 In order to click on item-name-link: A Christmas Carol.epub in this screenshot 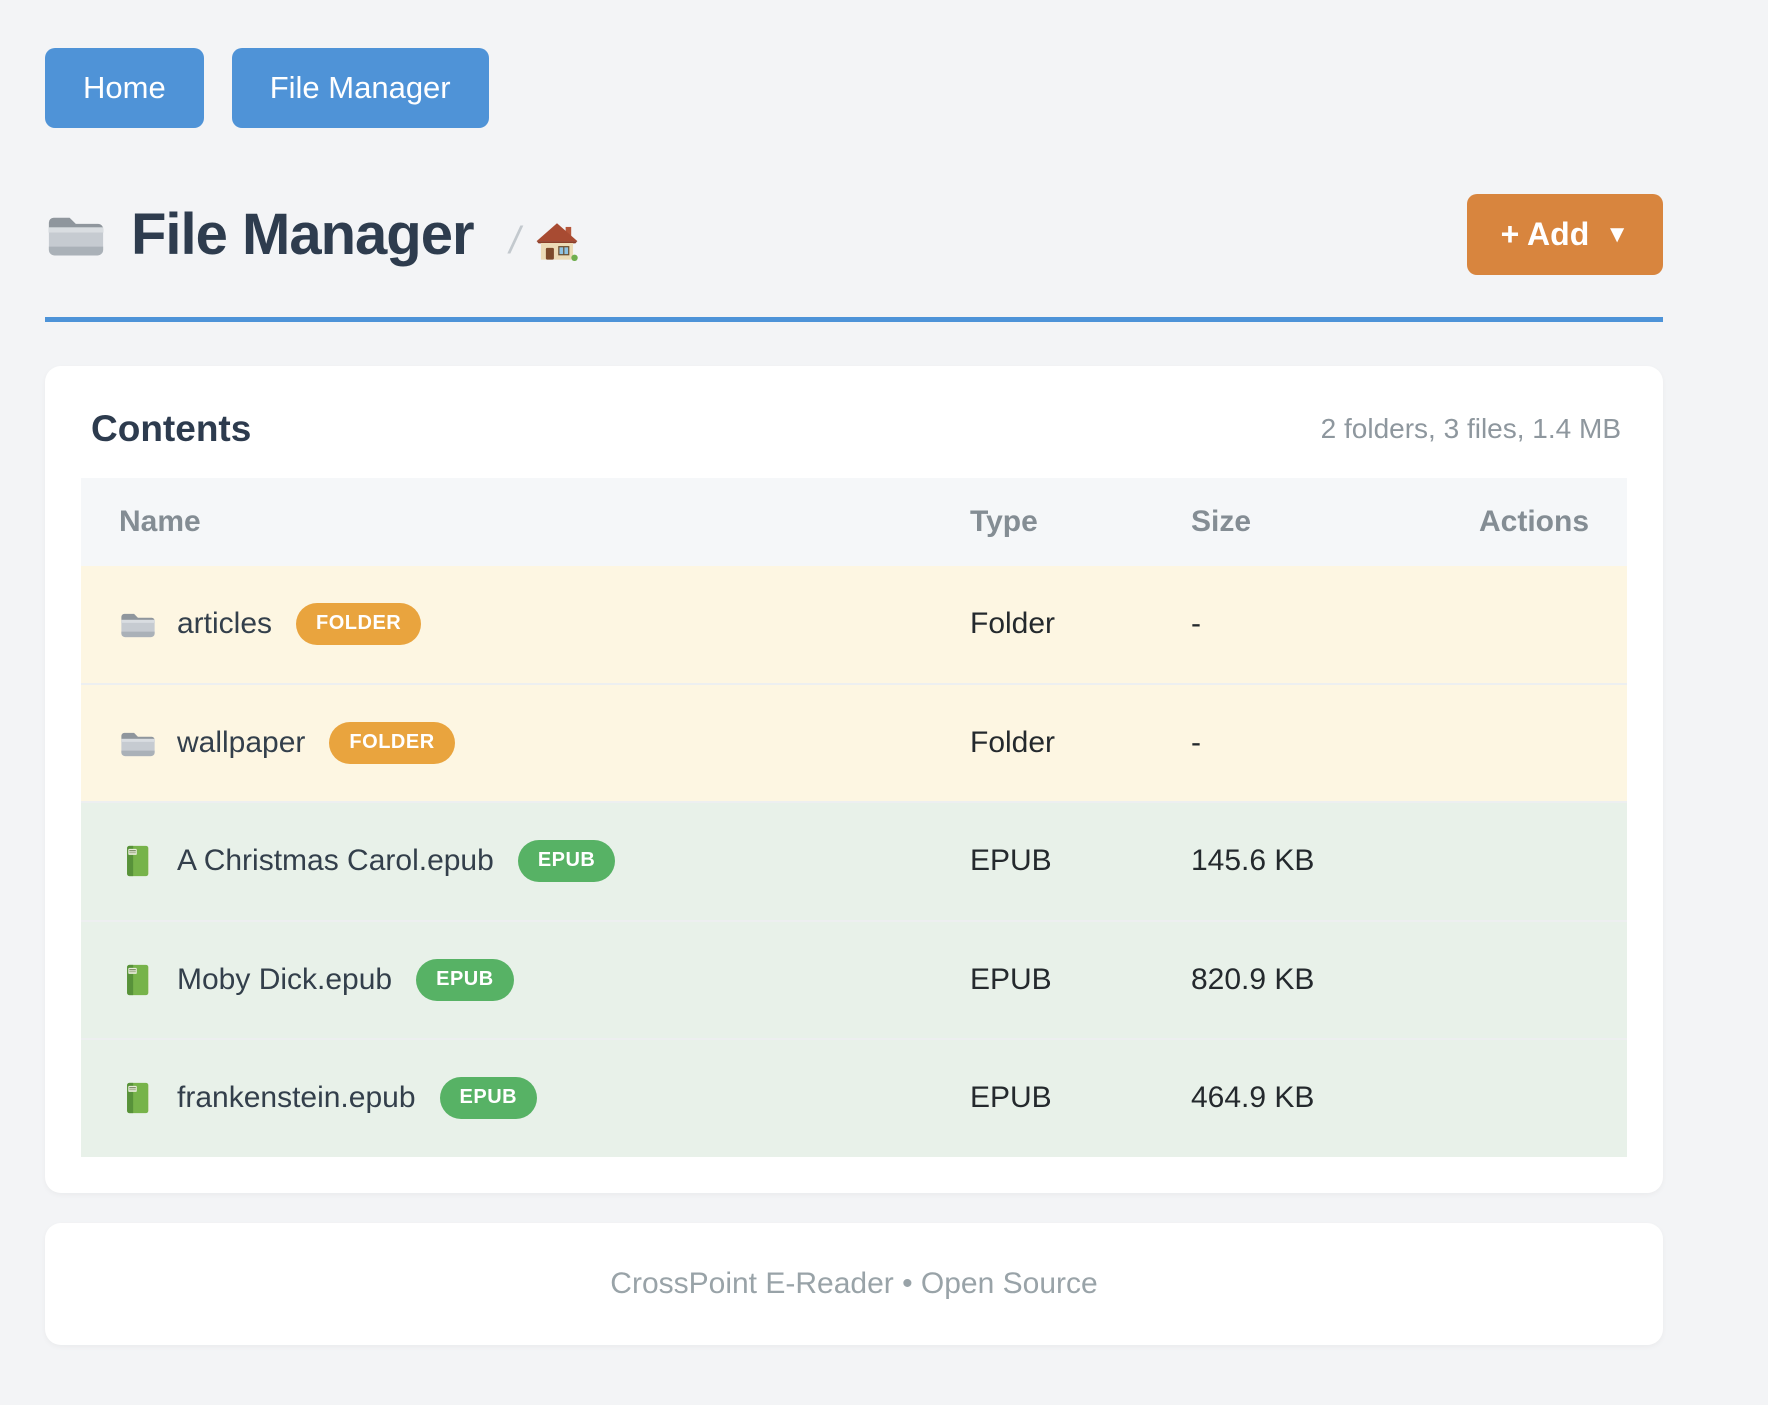, I will do `click(335, 861)`.